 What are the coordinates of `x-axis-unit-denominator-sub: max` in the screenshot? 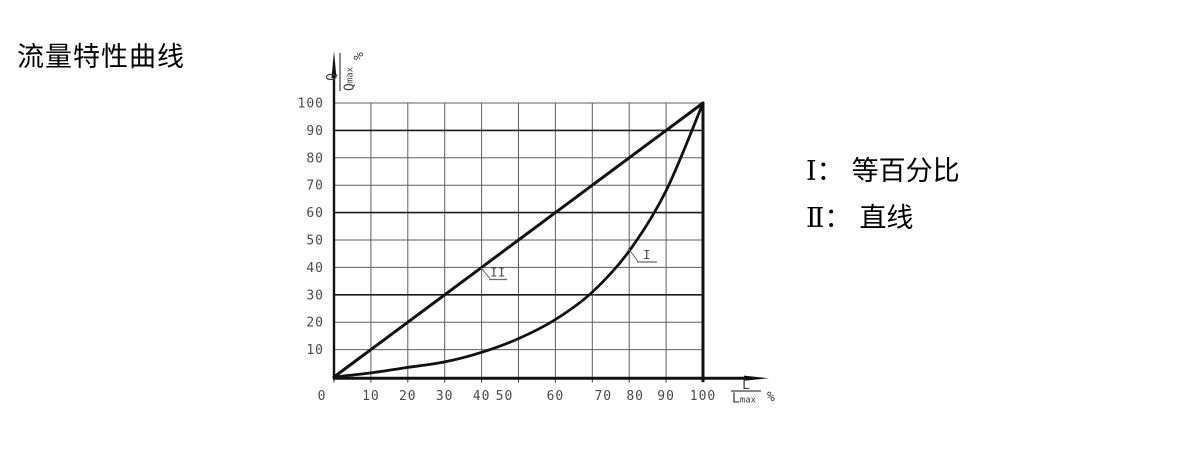 It's located at (748, 401).